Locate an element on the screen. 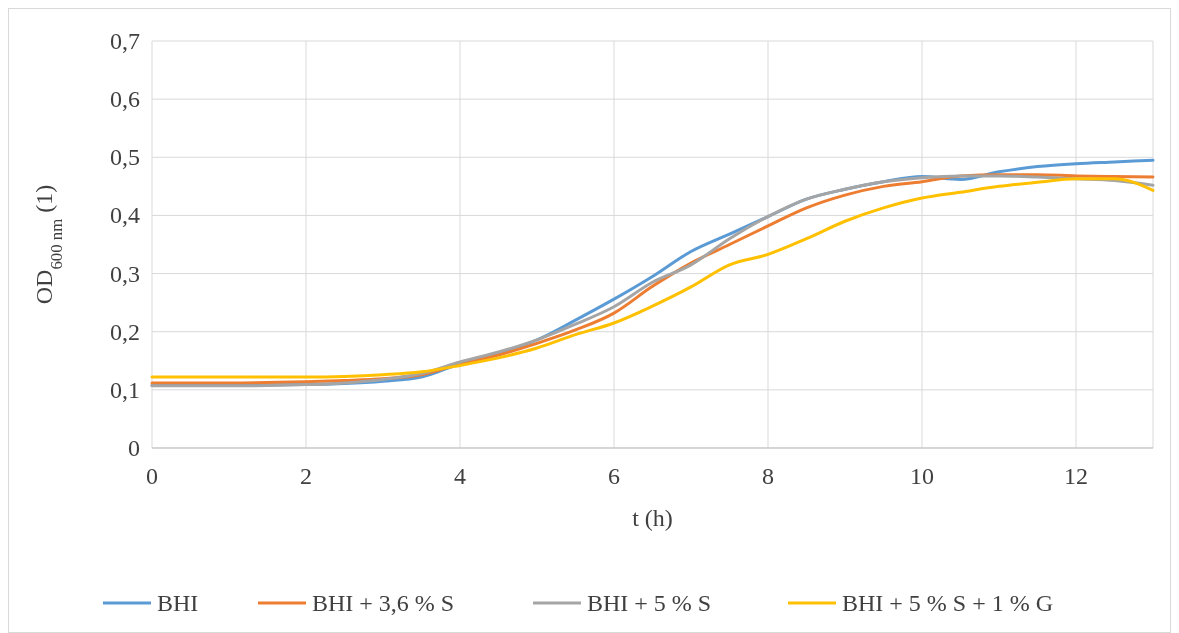 The width and height of the screenshot is (1179, 633). x-tick-label: 2 is located at coordinates (306, 476).